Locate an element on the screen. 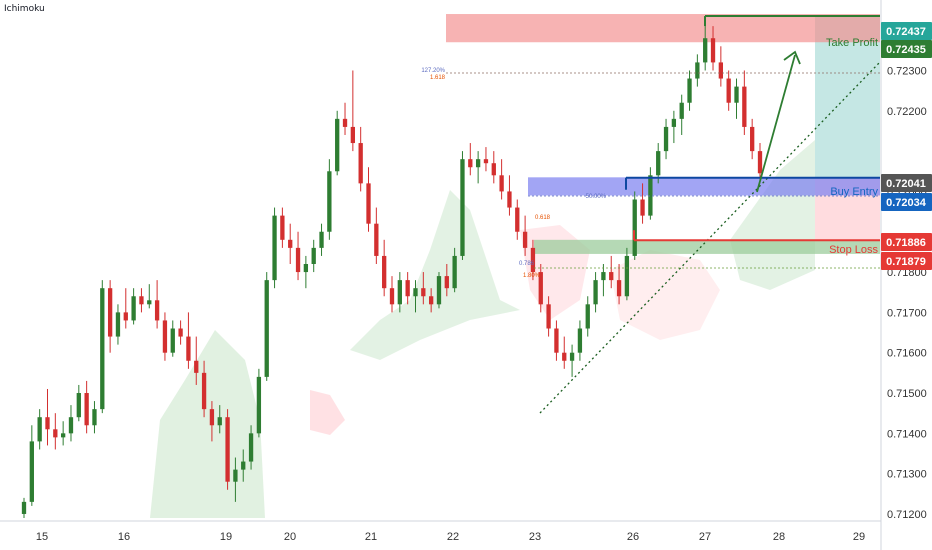  fib-label-low-1: 0.786 is located at coordinates (527, 264).